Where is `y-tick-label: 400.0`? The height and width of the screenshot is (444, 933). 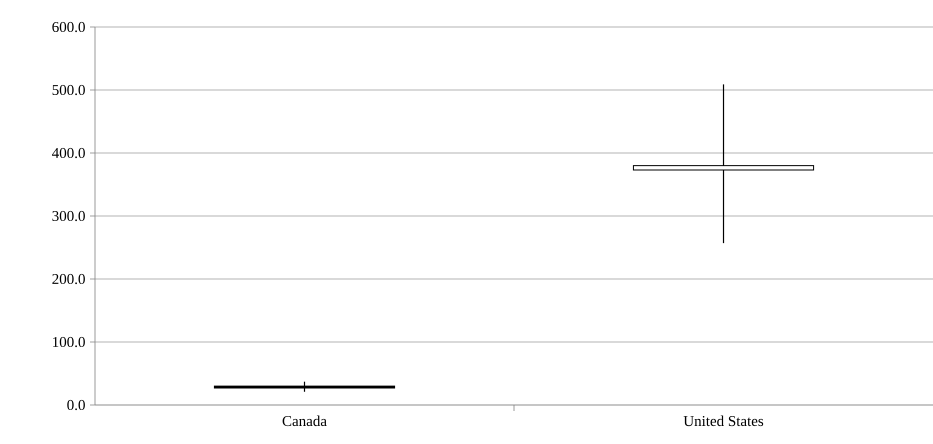
y-tick-label: 400.0 is located at coordinates (68, 153).